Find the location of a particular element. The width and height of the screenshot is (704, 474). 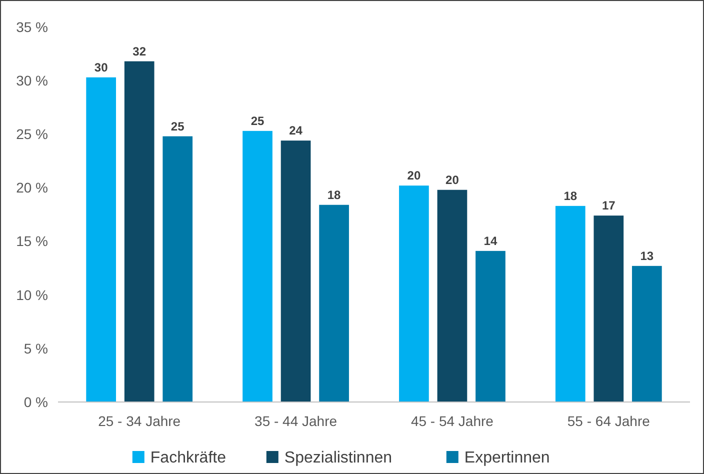

data-label: 17 is located at coordinates (609, 205).